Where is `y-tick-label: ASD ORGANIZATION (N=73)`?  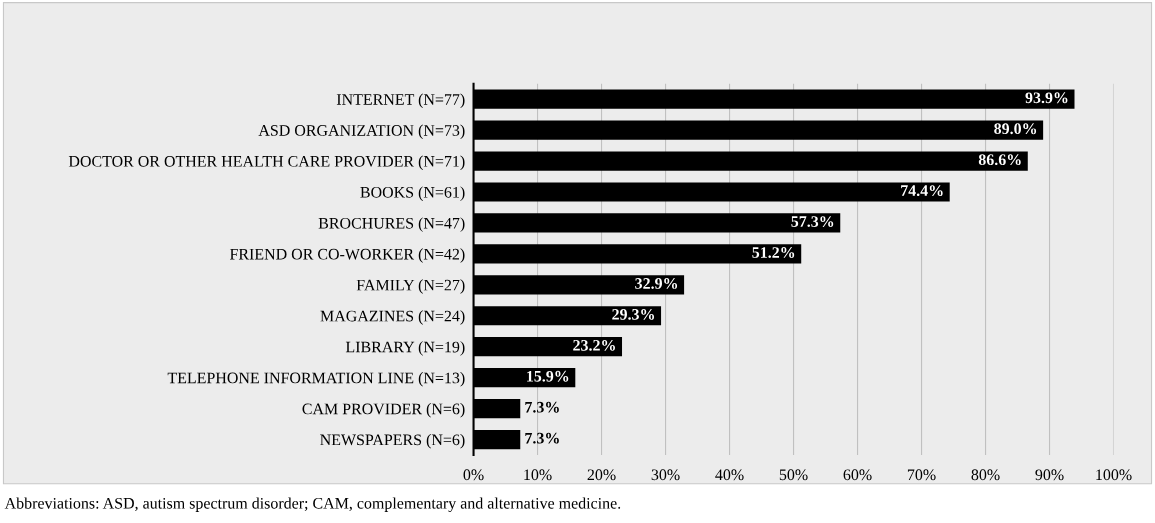
y-tick-label: ASD ORGANIZATION (N=73) is located at coordinates (361, 132).